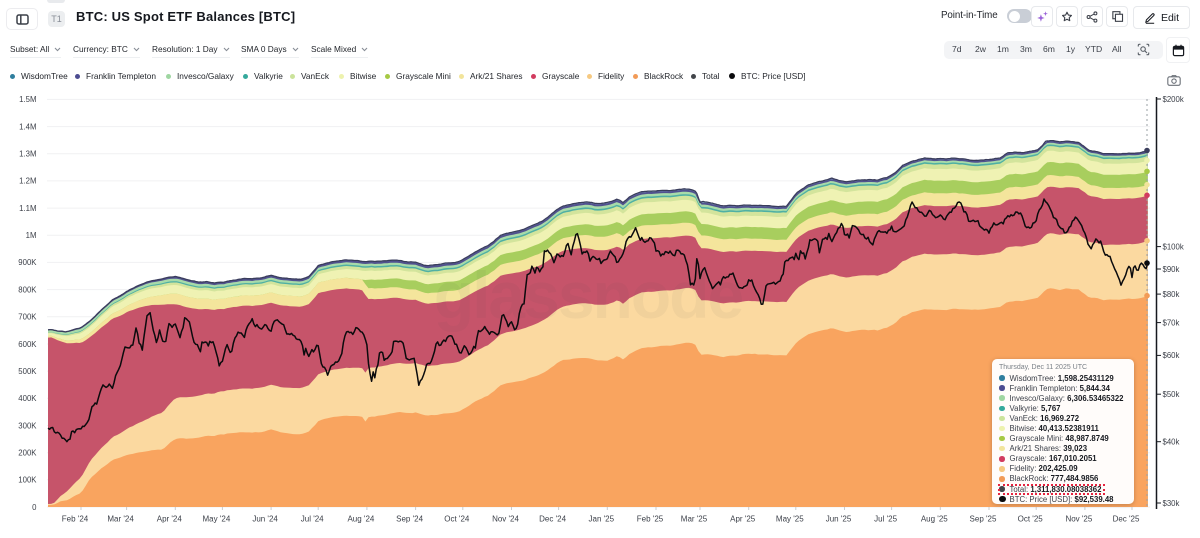 This screenshot has width=1200, height=538. Describe the element at coordinates (312, 519) in the screenshot. I see `svg-text: Jul '24` at that location.